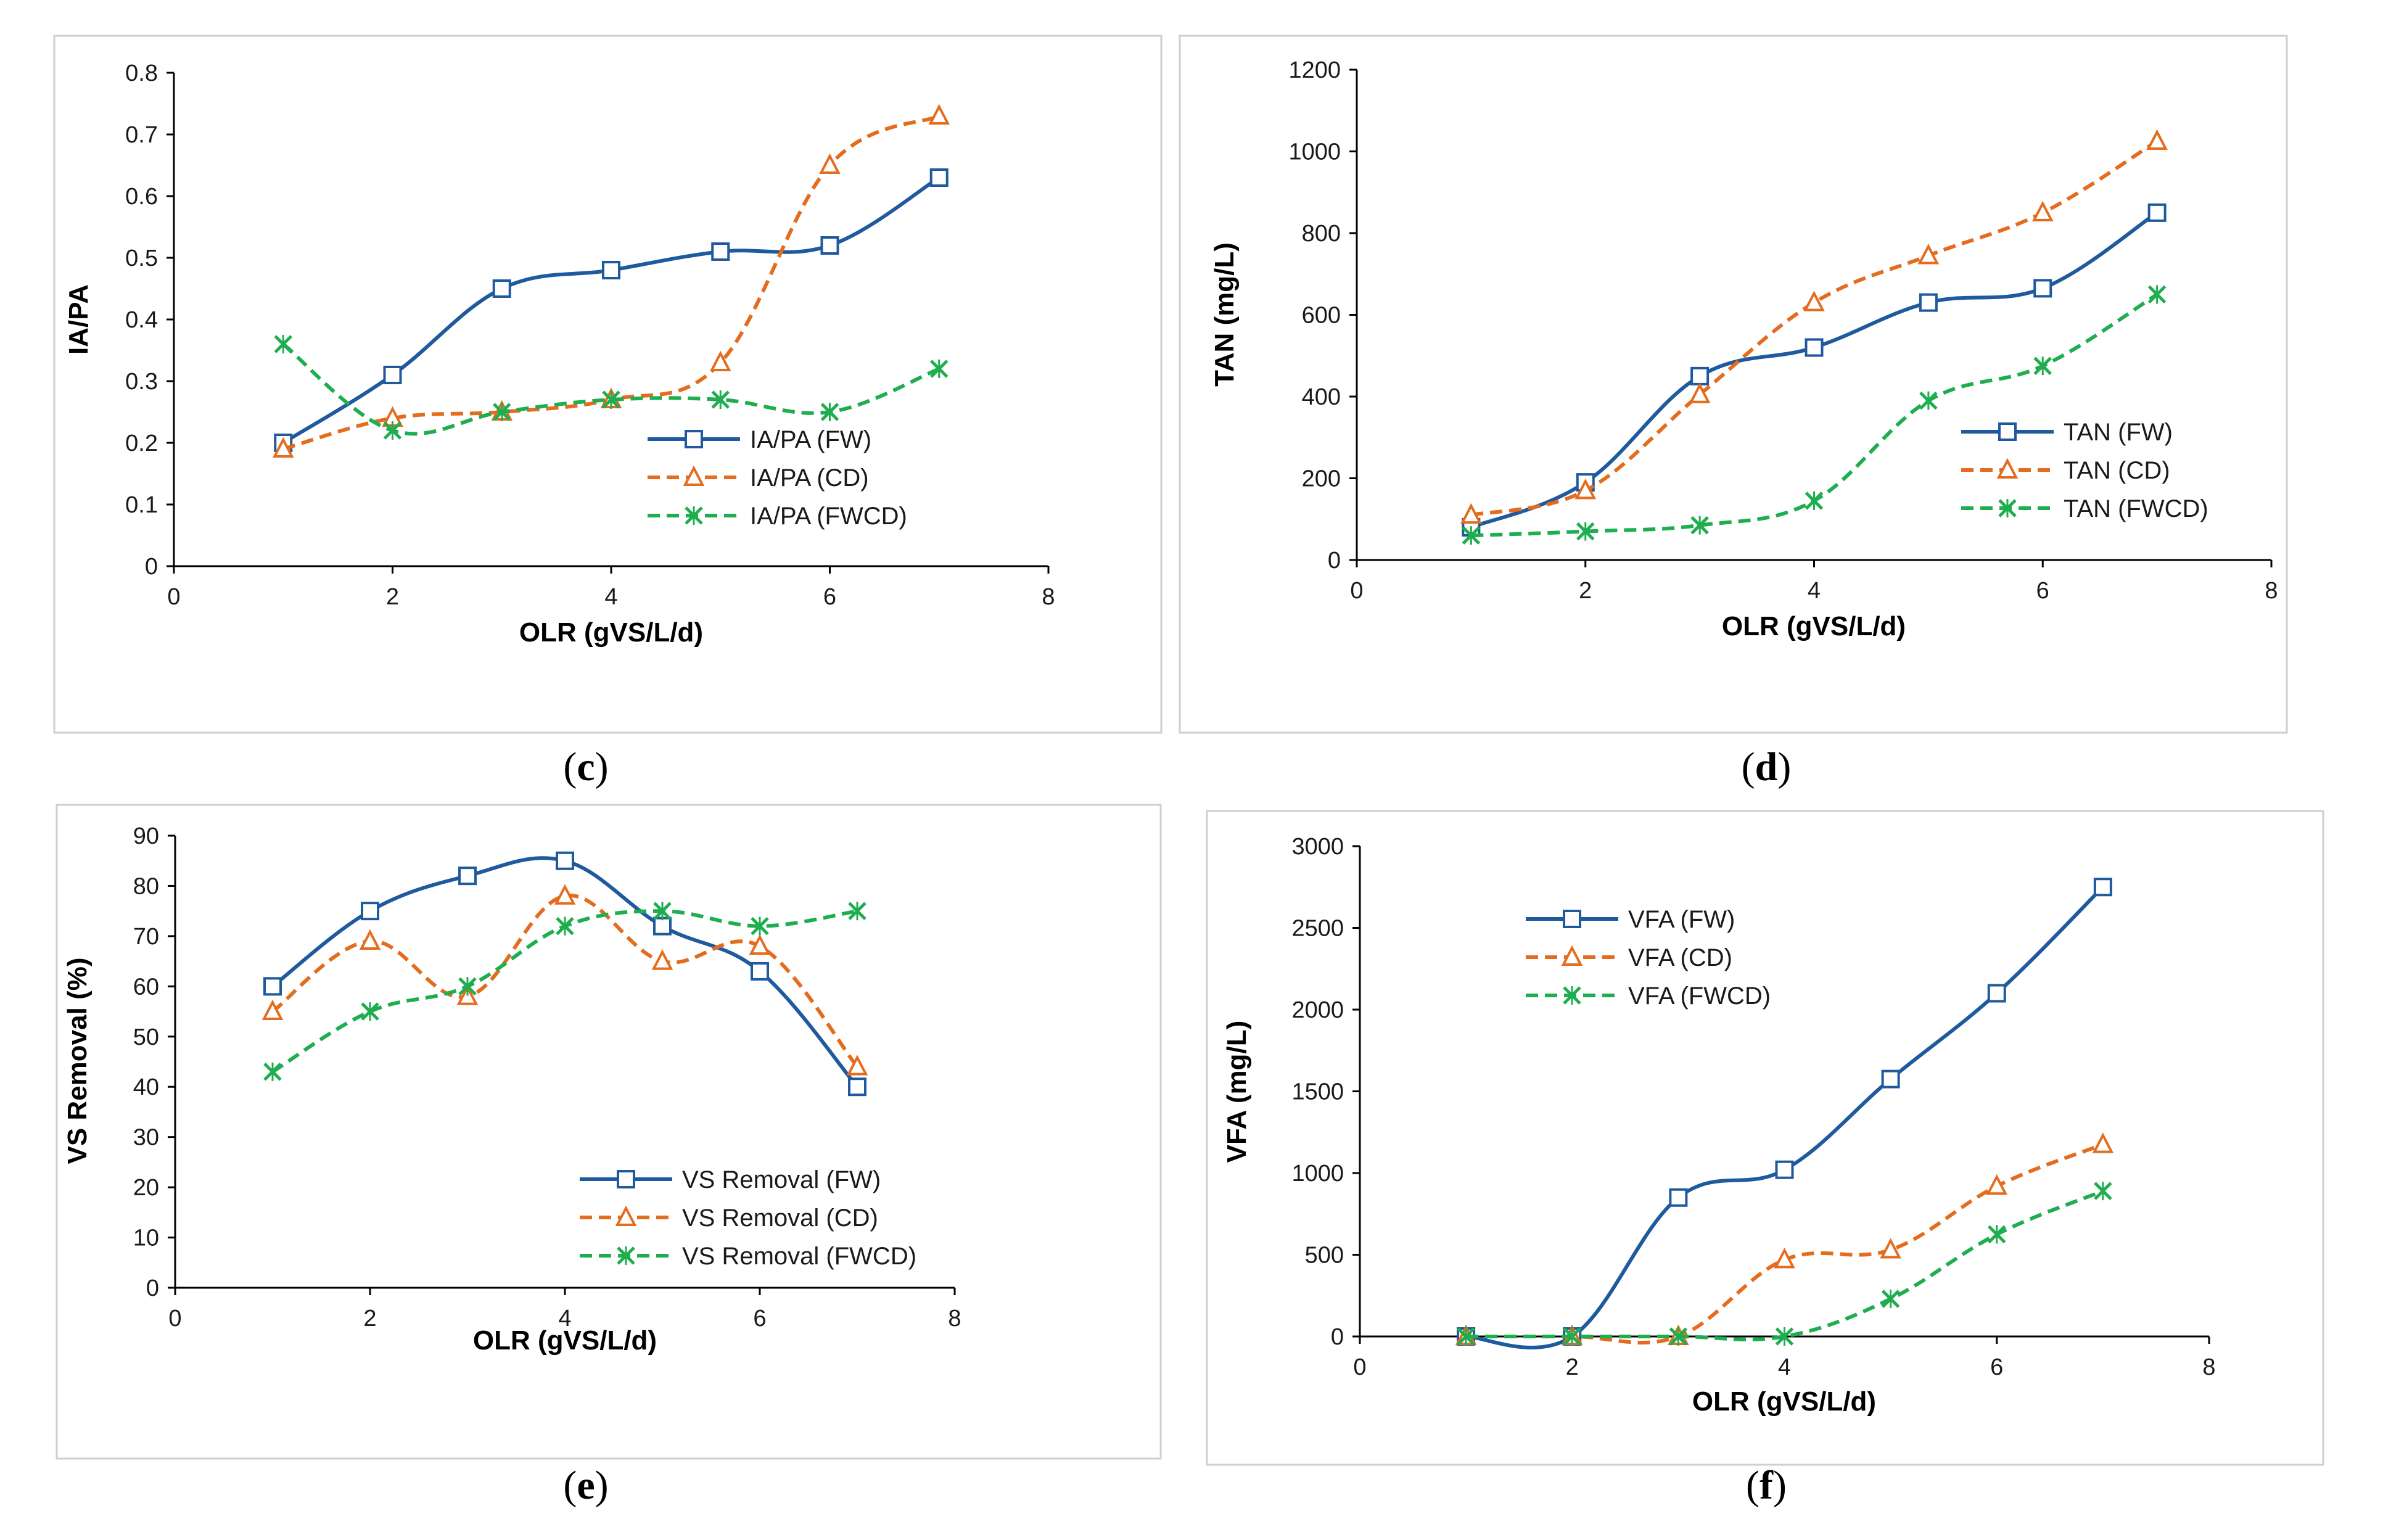 Image resolution: width=2383 pixels, height=1540 pixels. I want to click on chart-e-ytick-label: 10, so click(146, 1238).